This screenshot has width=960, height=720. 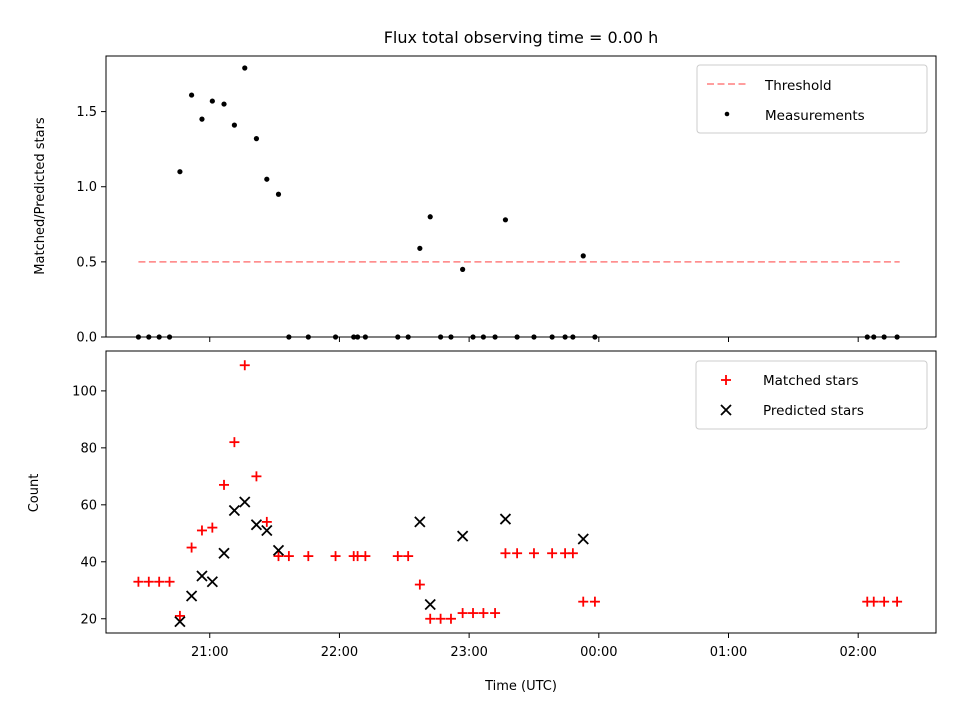 I want to click on x-tick-label: 01:00, so click(x=728, y=652).